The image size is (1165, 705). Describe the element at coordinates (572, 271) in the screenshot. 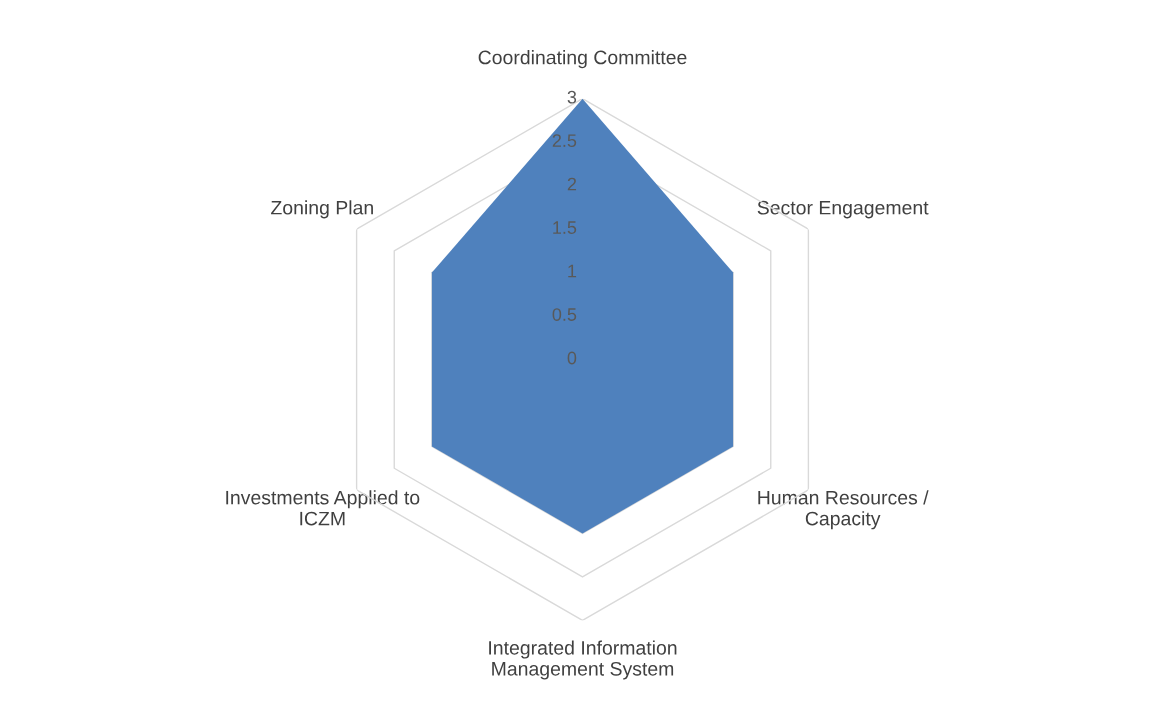

I see `y-tick-label: 1` at that location.